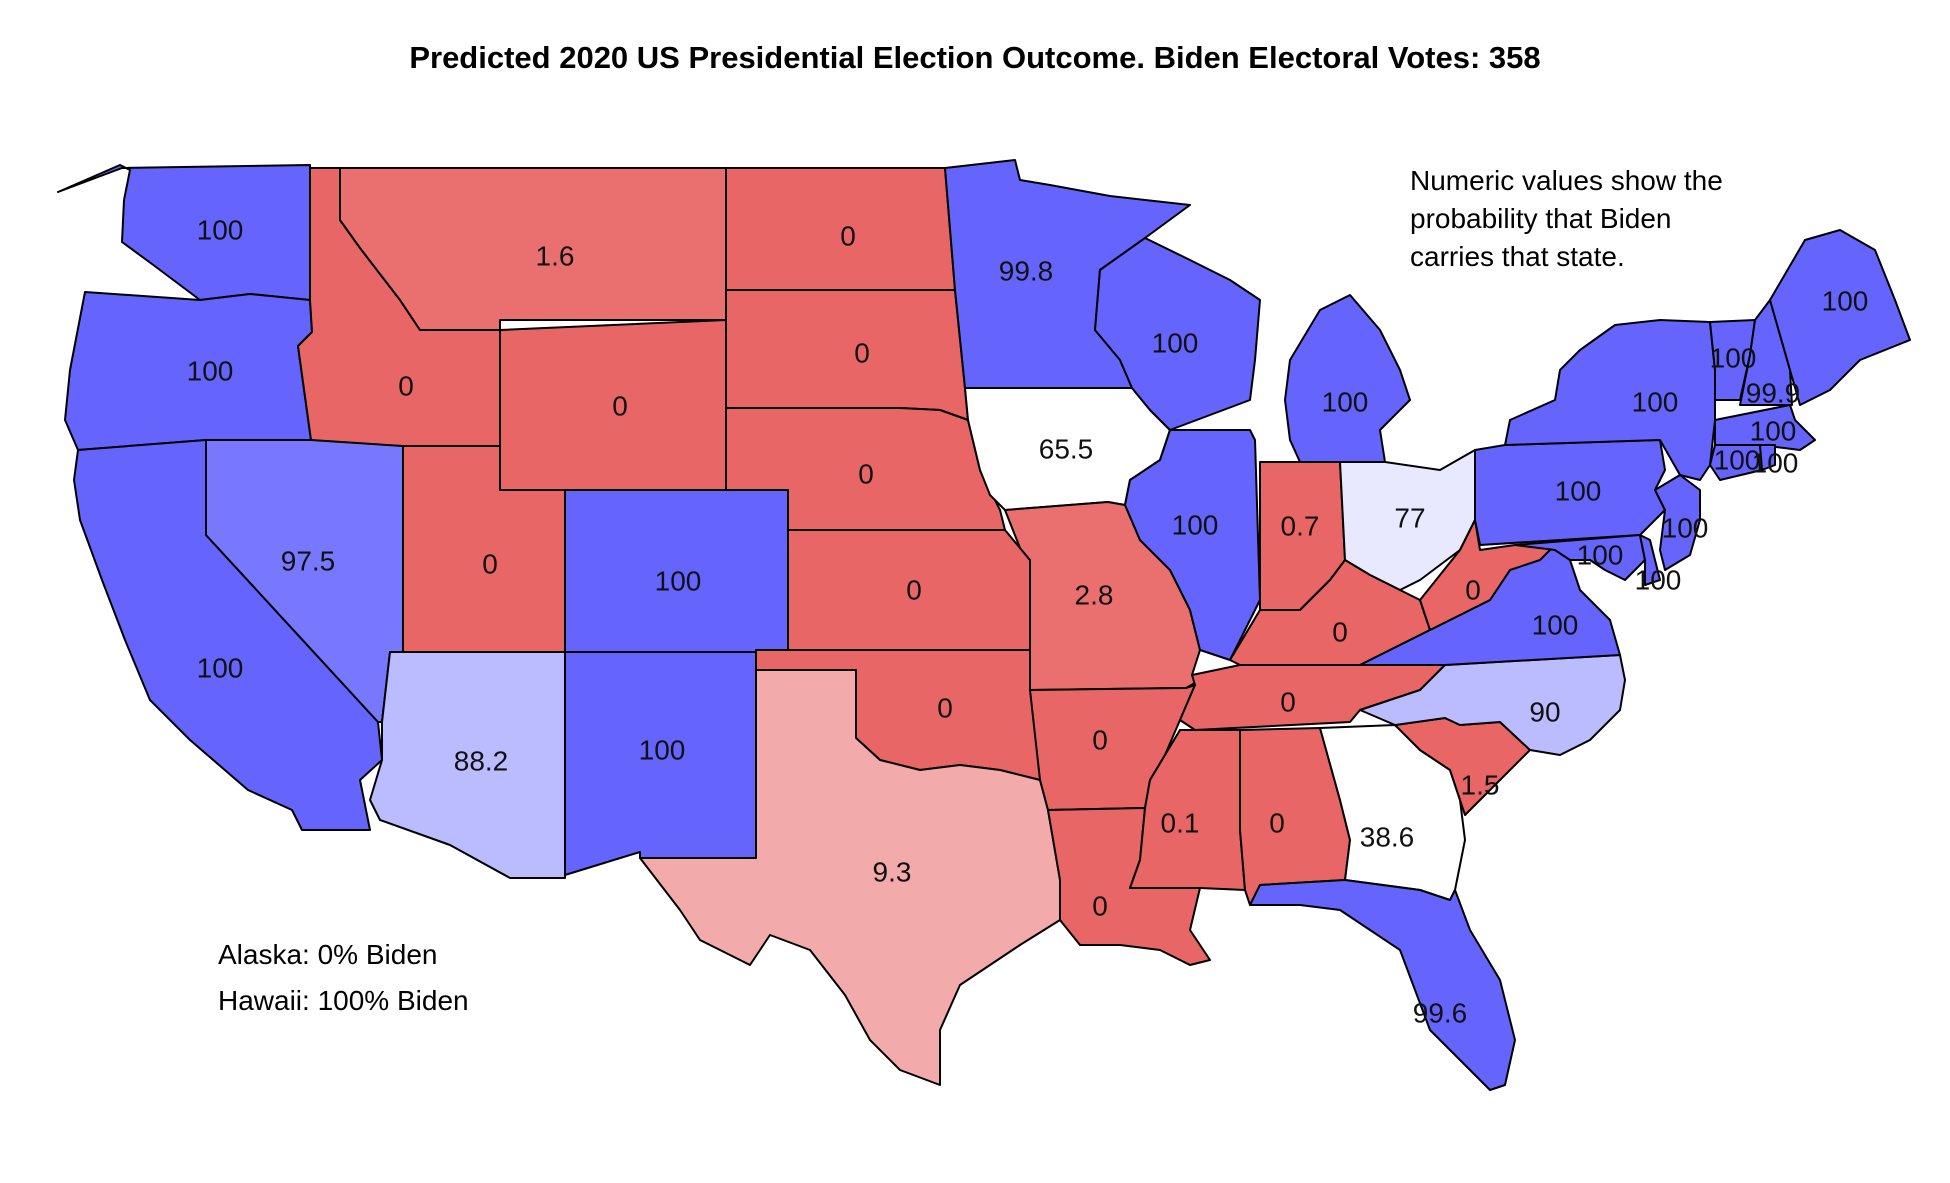  Describe the element at coordinates (1440, 1012) in the screenshot. I see `value-fl: 99.6` at that location.